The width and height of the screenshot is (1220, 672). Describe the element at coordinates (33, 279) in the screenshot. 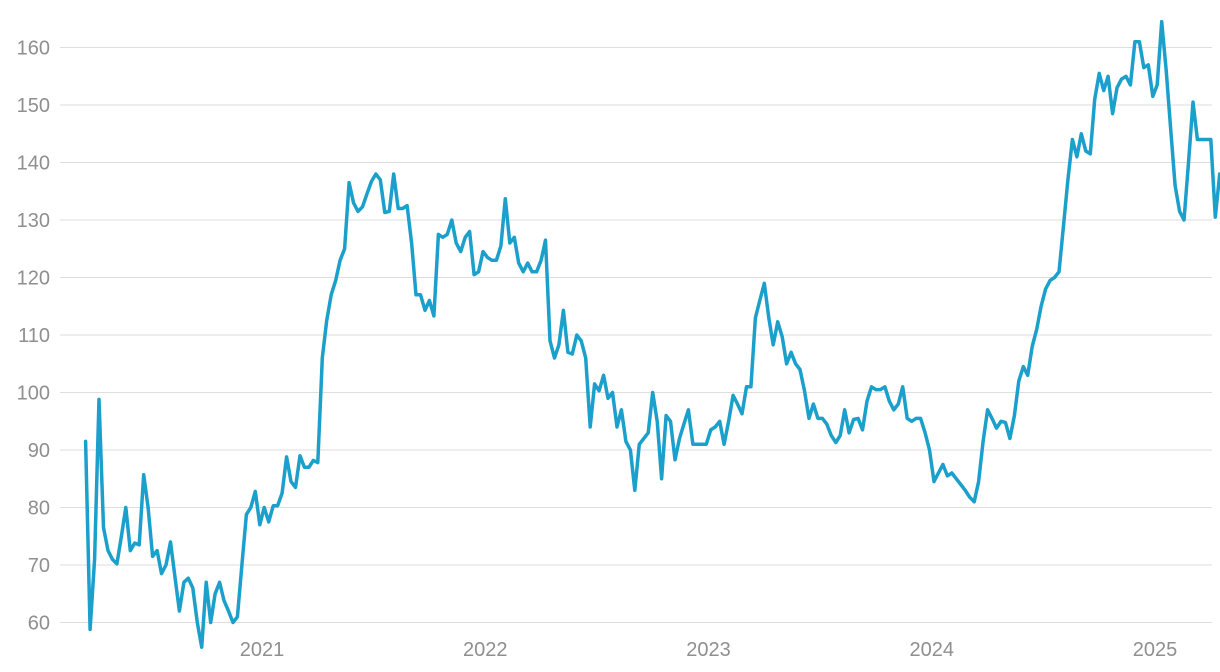

I see `y-tick-label: 120` at that location.